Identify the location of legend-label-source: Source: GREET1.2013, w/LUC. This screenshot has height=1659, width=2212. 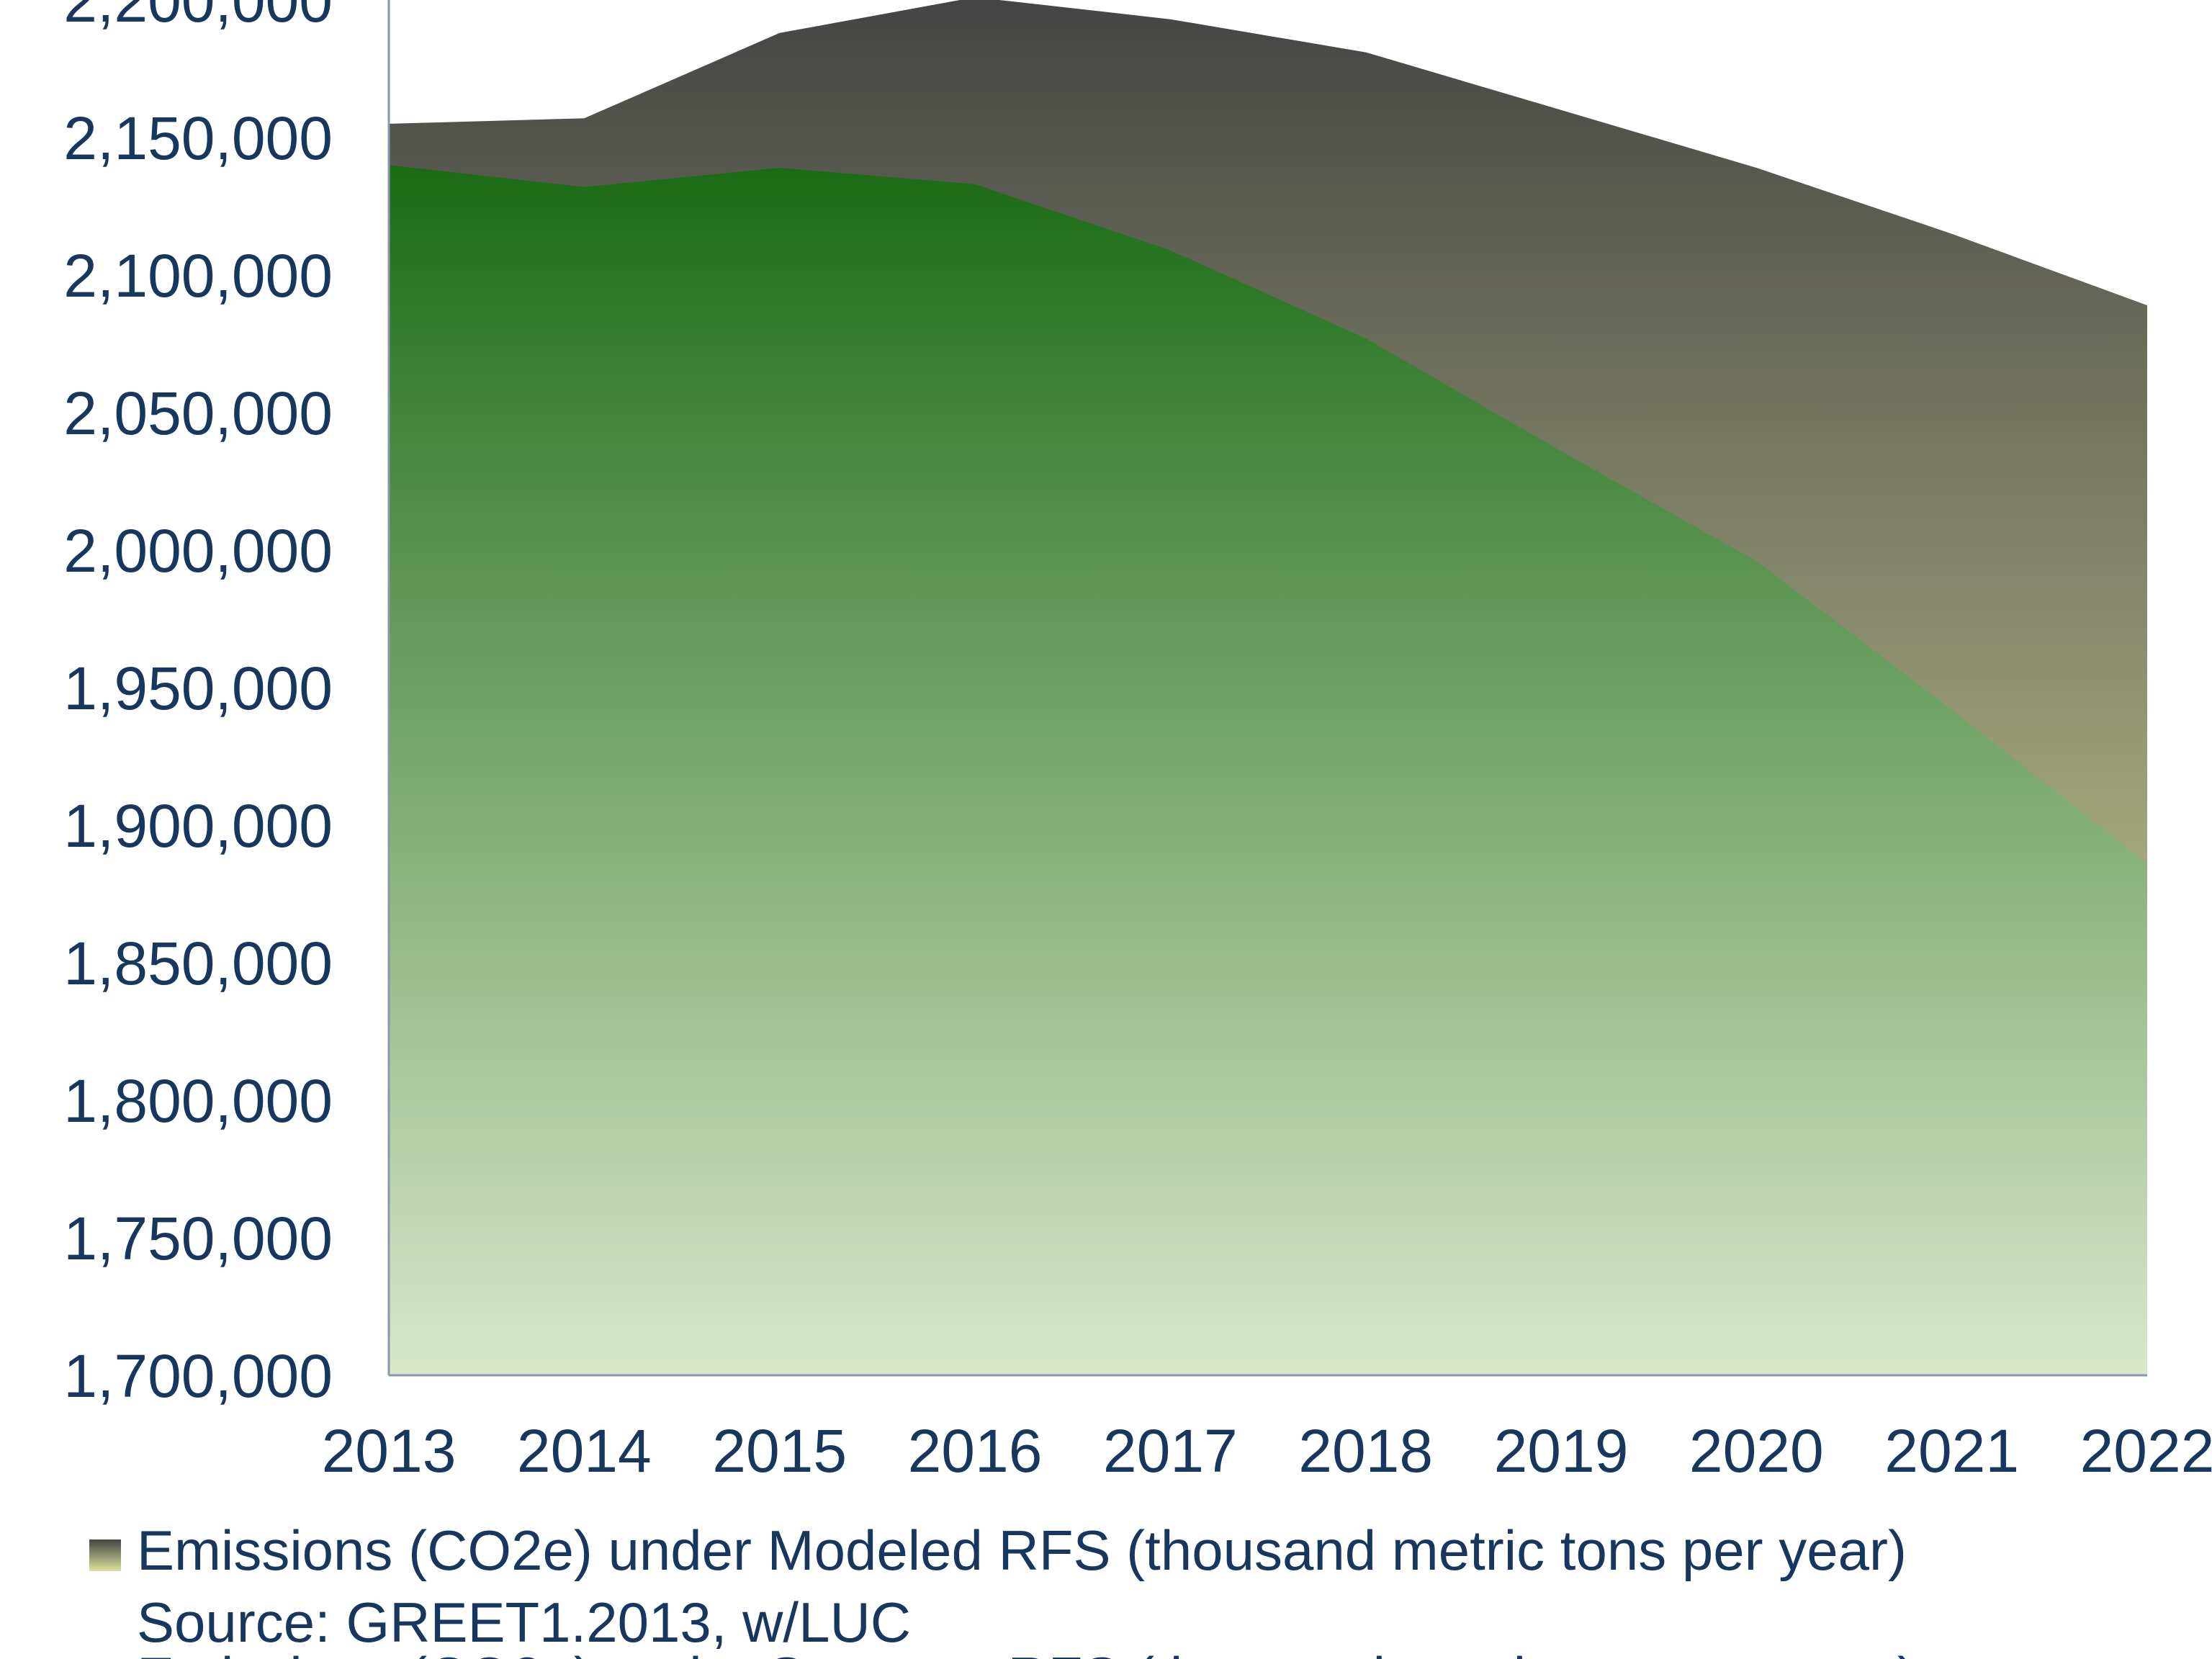
(524, 1622).